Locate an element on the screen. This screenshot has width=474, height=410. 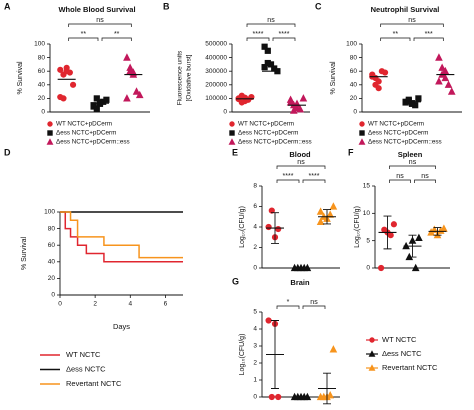
y-tick-label: 300000 is located at coordinates (216, 71).